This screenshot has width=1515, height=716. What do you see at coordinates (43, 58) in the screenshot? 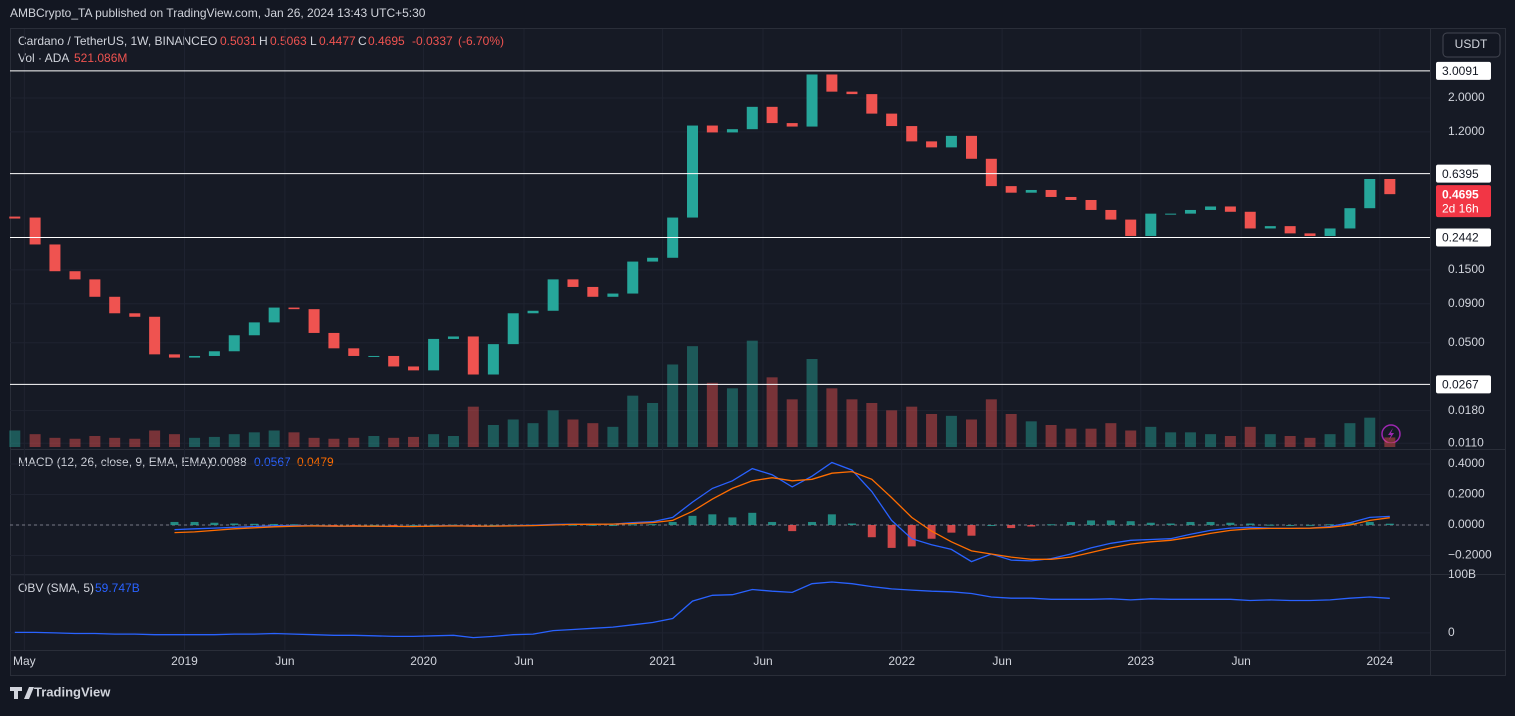
I see `volume-label: Vol · ADA` at bounding box center [43, 58].